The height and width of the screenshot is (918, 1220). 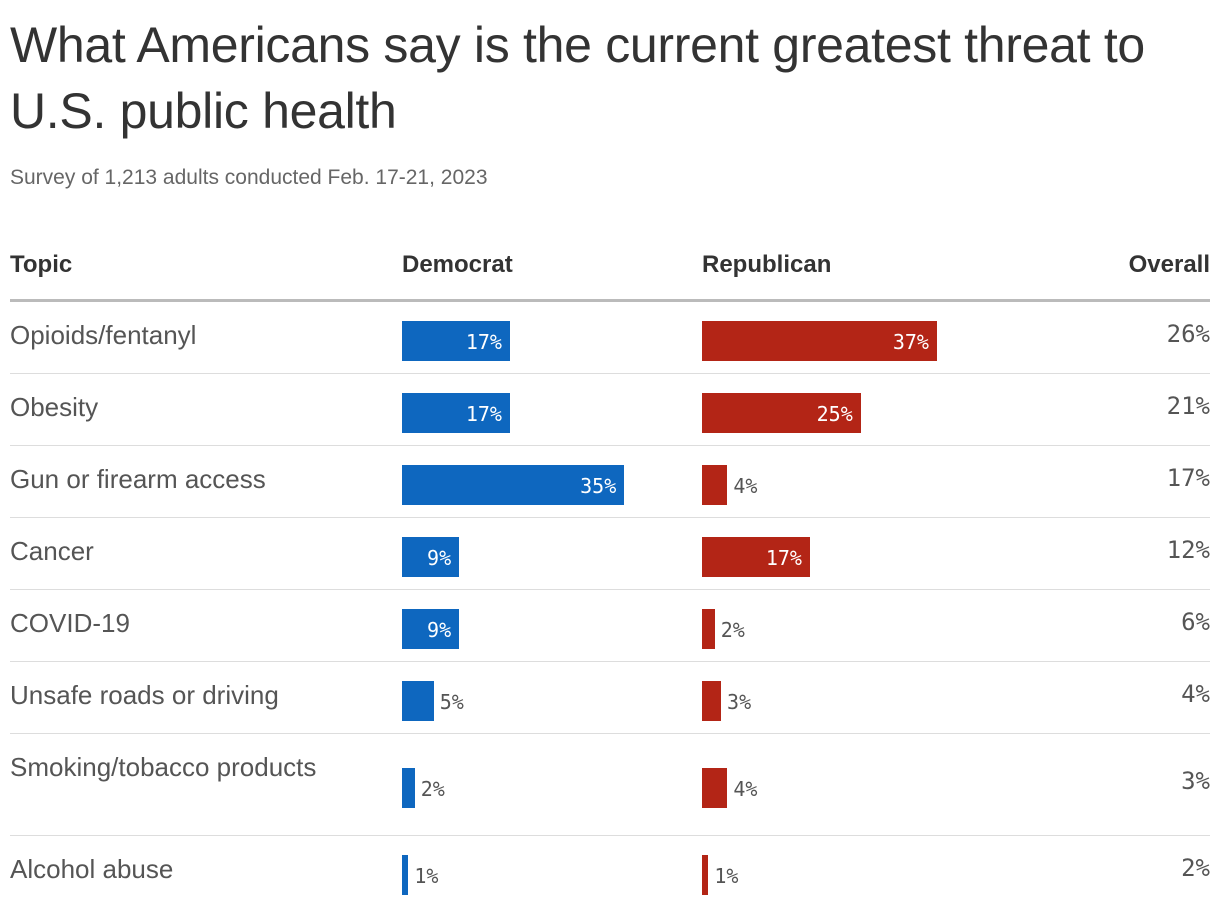 I want to click on overall-value: 3%, so click(x=1195, y=781).